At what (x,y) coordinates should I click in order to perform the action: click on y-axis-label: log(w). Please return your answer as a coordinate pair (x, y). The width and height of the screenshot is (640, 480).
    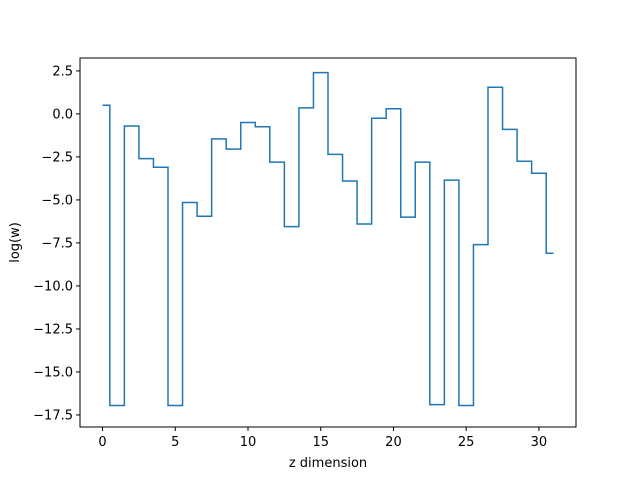
    Looking at the image, I should click on (15, 242).